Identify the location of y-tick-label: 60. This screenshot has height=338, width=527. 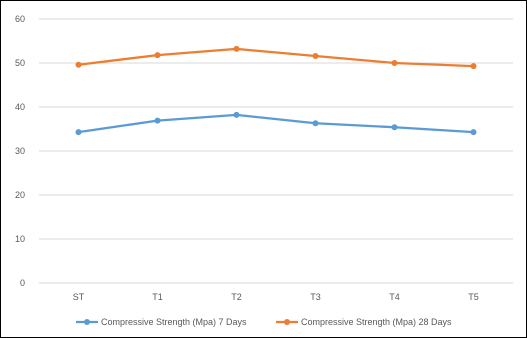
(20, 19).